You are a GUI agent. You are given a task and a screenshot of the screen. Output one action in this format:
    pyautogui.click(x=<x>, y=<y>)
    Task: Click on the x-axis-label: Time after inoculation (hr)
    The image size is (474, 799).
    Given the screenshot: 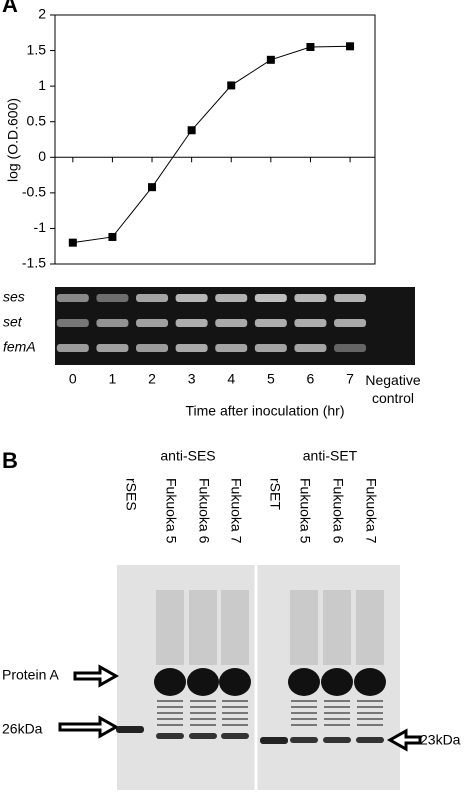 What is the action you would take?
    pyautogui.click(x=265, y=411)
    